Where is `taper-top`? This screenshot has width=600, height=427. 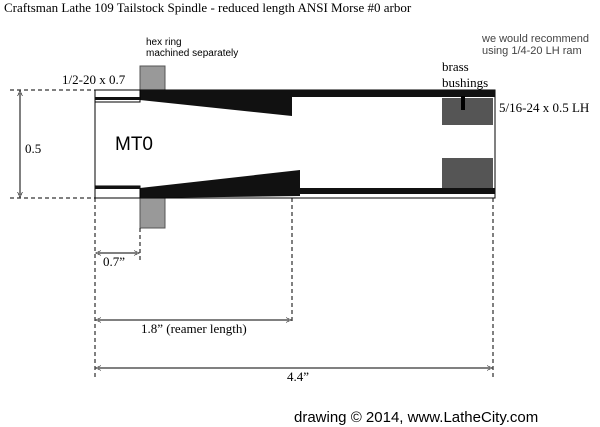
taper-top is located at coordinates (317, 103).